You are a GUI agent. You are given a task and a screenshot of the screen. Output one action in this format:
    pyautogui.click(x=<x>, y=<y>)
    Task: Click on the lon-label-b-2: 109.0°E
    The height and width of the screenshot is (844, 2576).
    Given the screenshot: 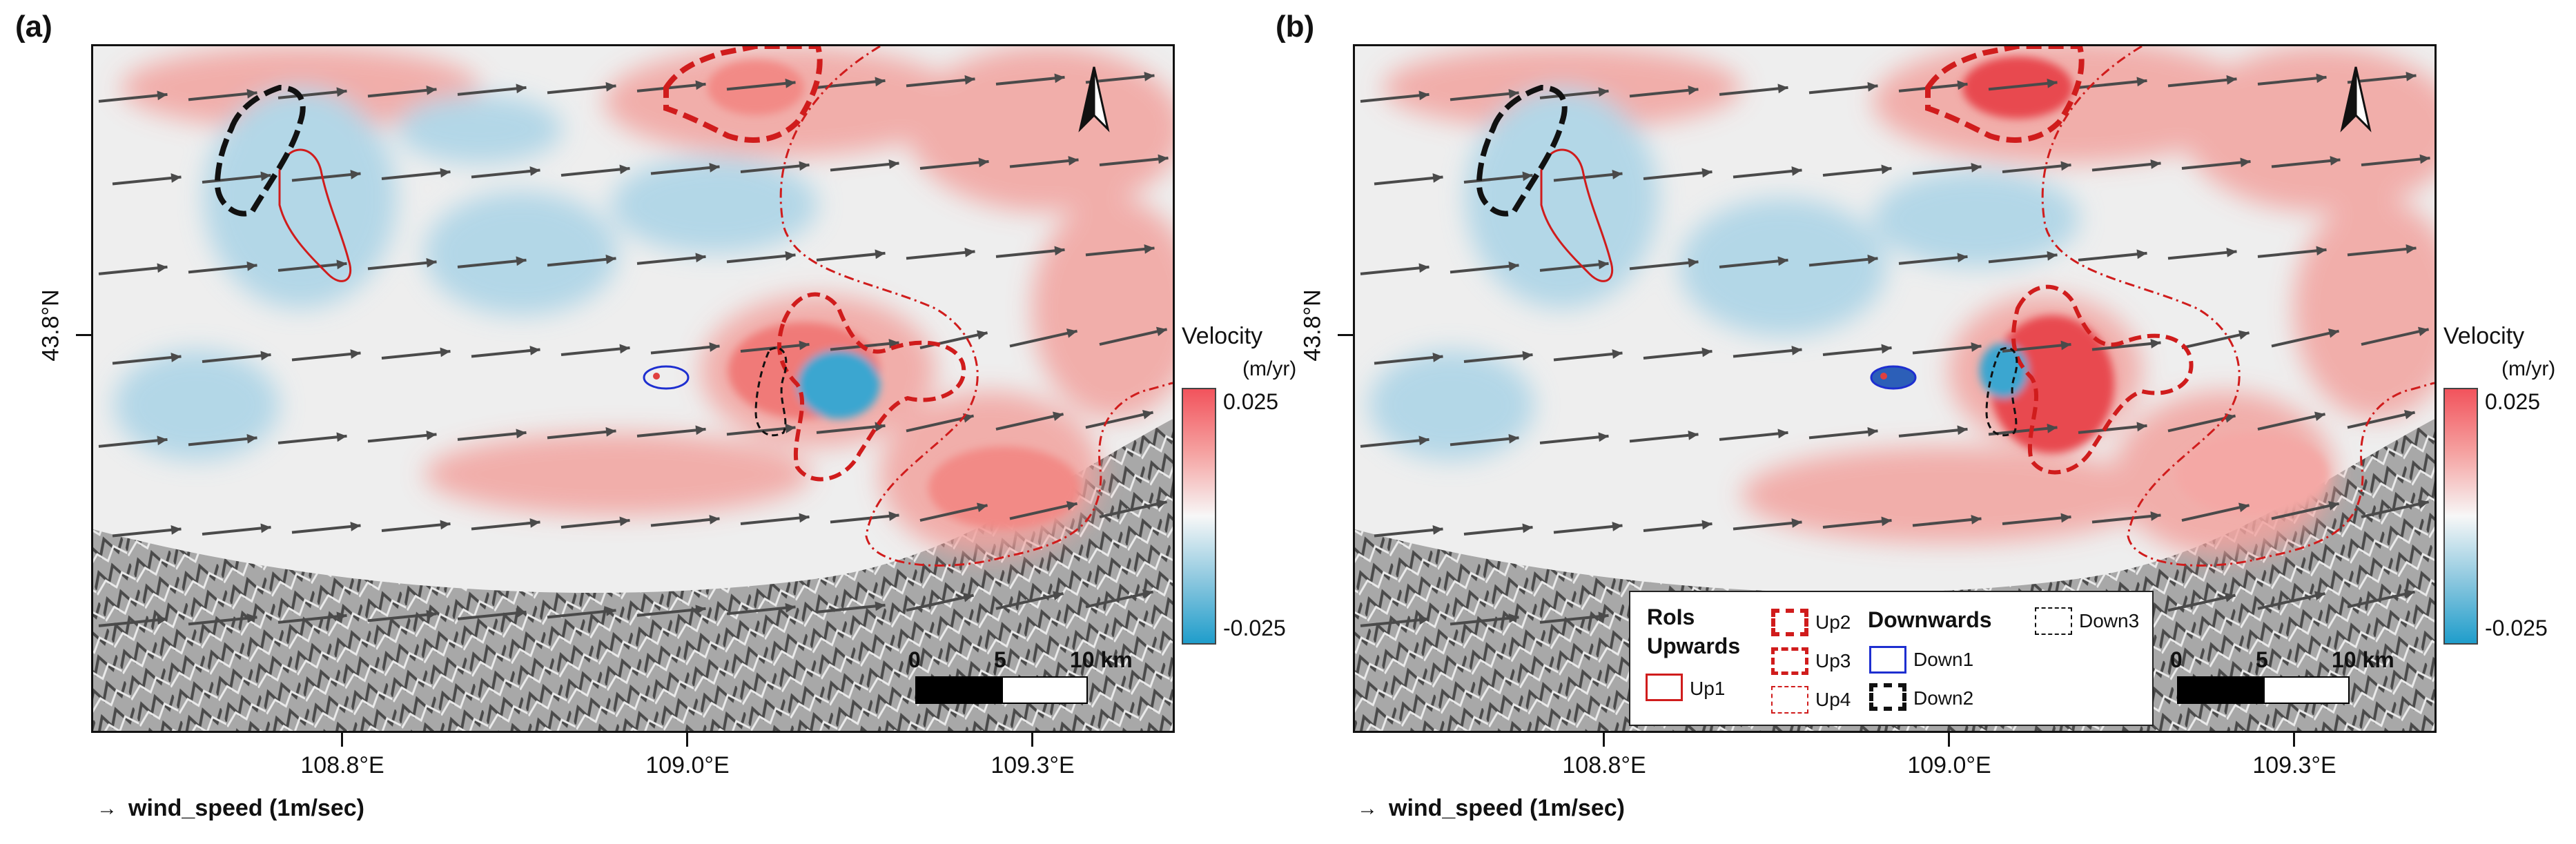 What is the action you would take?
    pyautogui.click(x=1949, y=765)
    